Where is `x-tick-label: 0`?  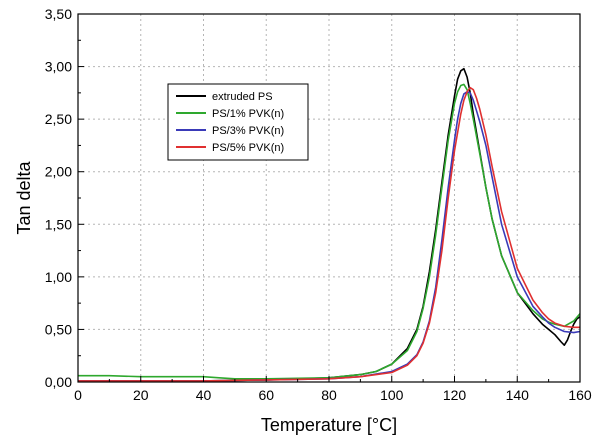
x-tick-label: 0 is located at coordinates (78, 395).